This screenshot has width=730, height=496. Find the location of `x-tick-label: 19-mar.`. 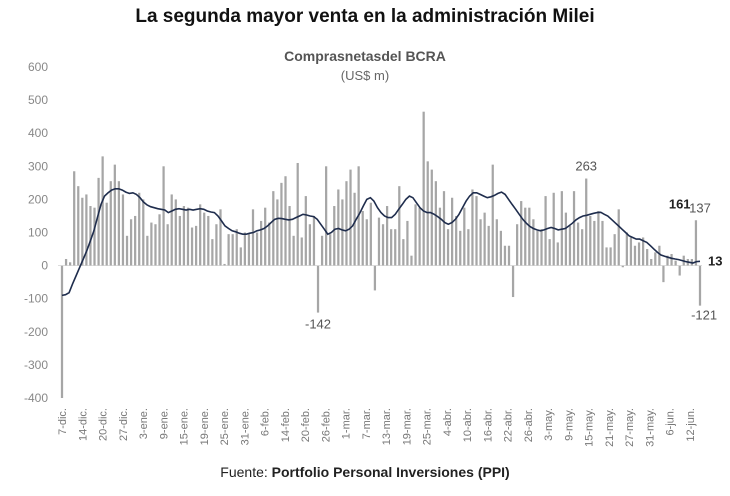

x-tick-label: 19-mar. is located at coordinates (407, 426).